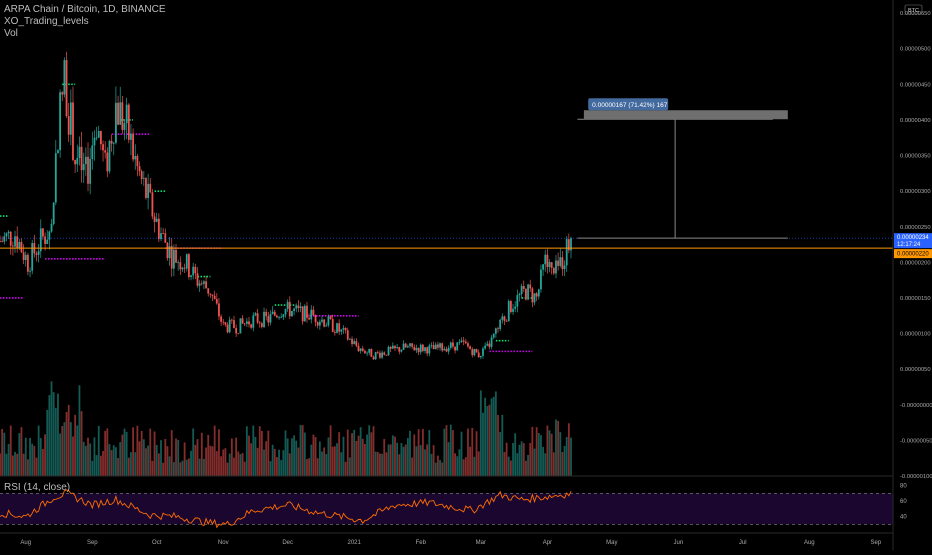 The image size is (932, 555). Describe the element at coordinates (809, 543) in the screenshot. I see `time-tick-label: Aug` at that location.